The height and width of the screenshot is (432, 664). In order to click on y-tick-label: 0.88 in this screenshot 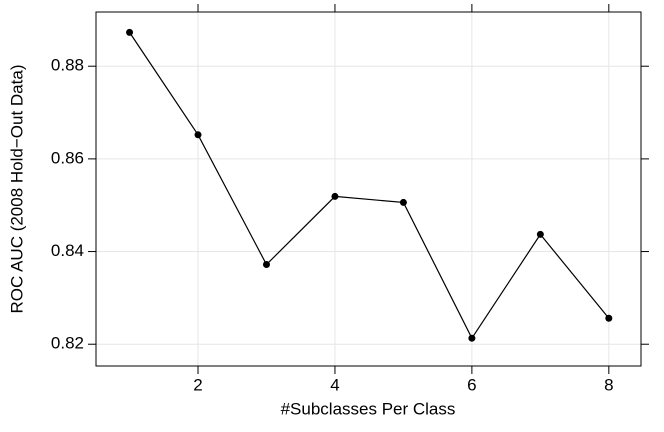, I will do `click(67, 65)`.